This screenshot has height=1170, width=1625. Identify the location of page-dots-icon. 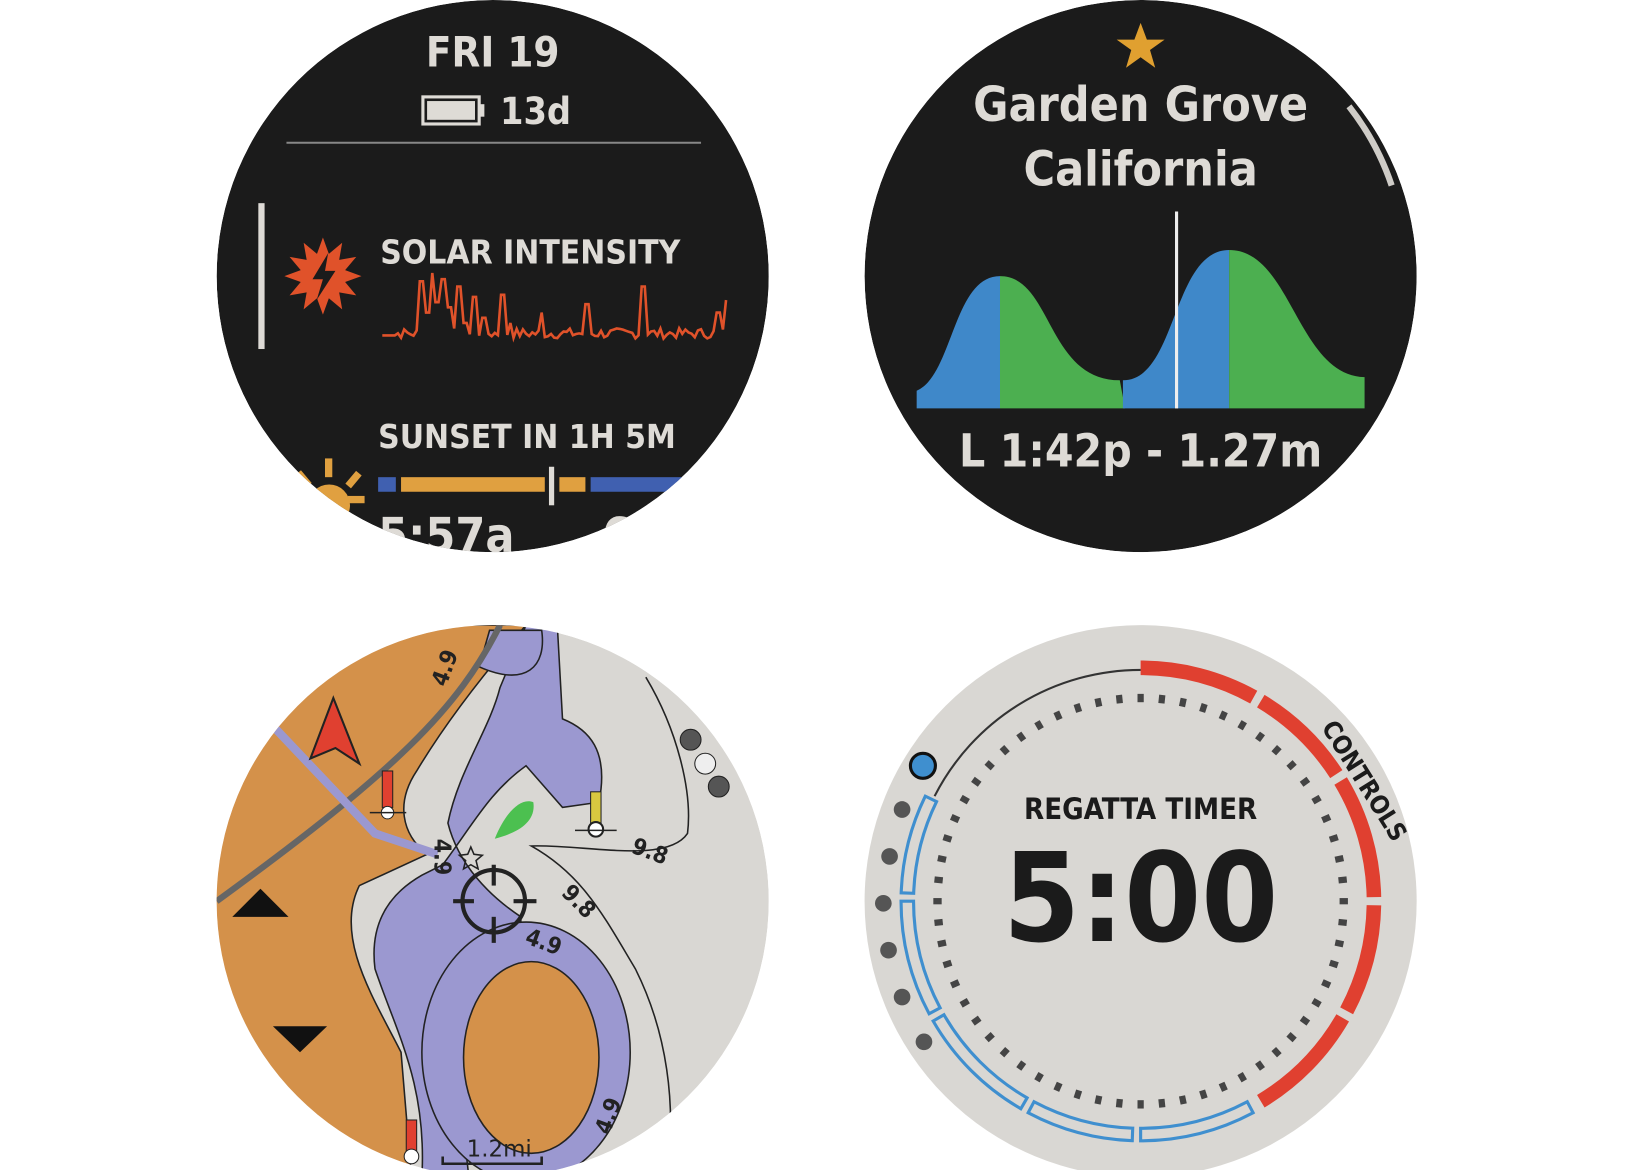
(704, 763).